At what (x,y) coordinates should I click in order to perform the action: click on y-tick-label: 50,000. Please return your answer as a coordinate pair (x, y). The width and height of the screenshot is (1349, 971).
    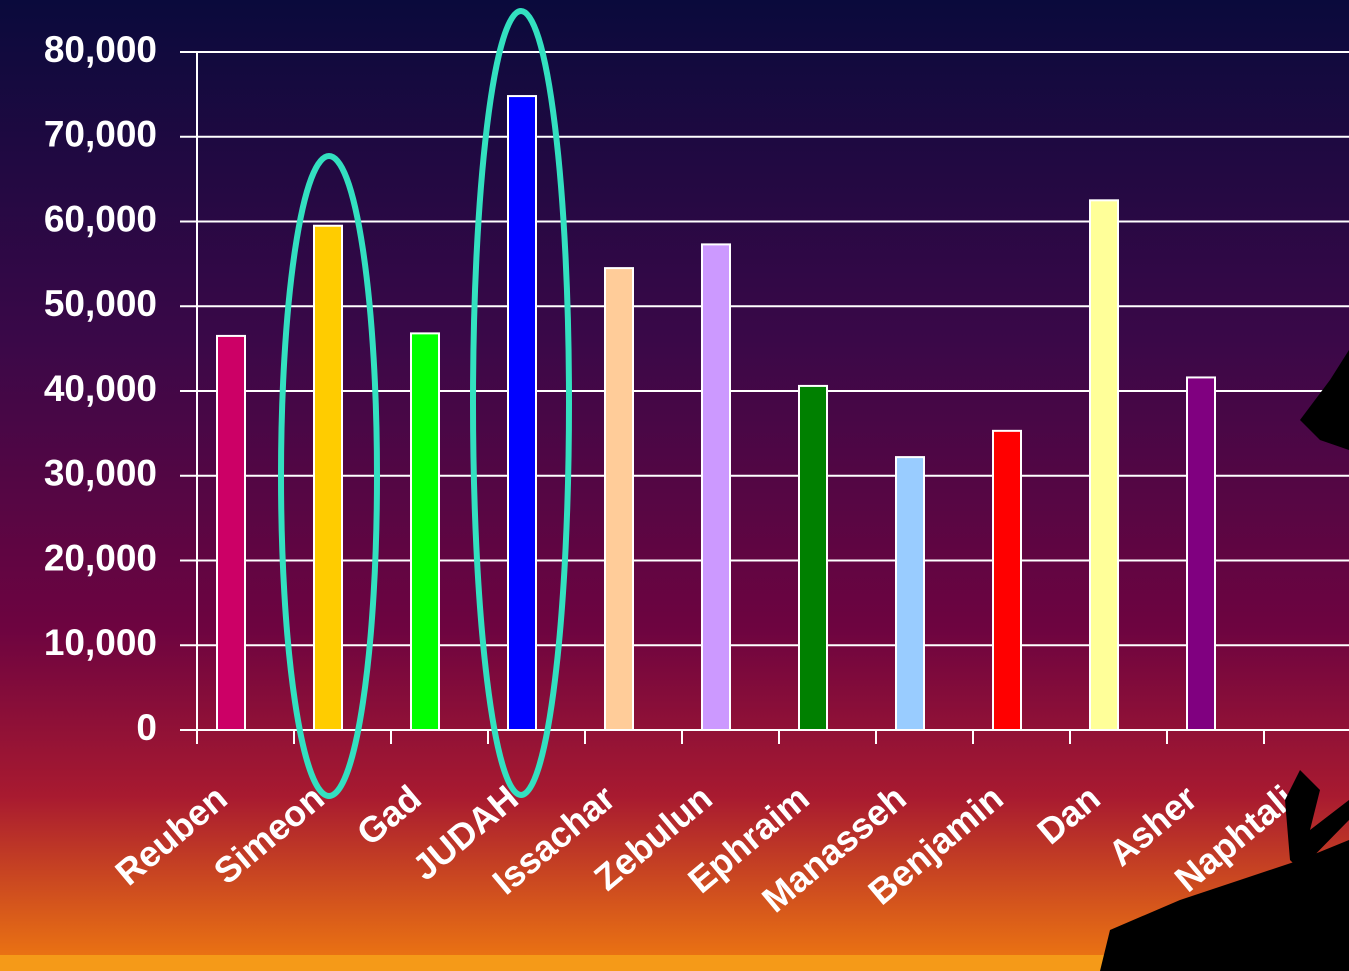
    Looking at the image, I should click on (100, 303).